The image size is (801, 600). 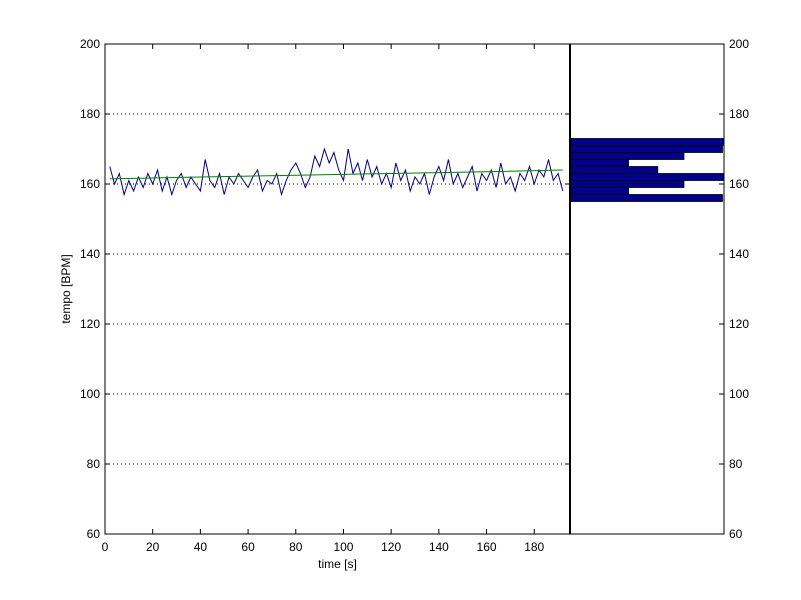 I want to click on y-tick-label: 120, so click(x=90, y=324).